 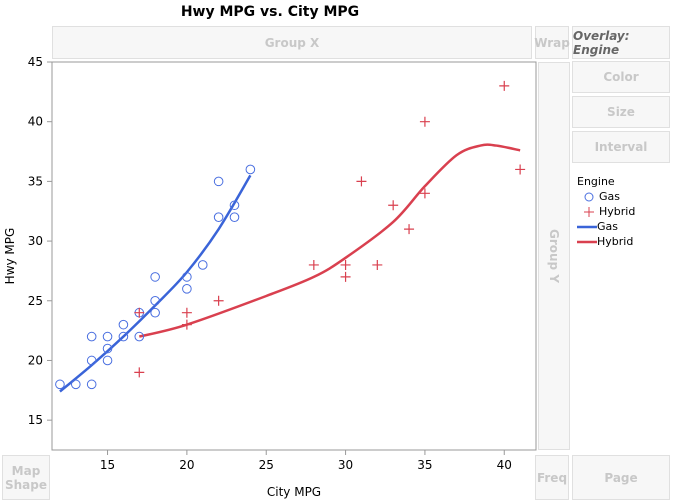 What do you see at coordinates (607, 226) in the screenshot?
I see `legend-gas-line: Gas` at bounding box center [607, 226].